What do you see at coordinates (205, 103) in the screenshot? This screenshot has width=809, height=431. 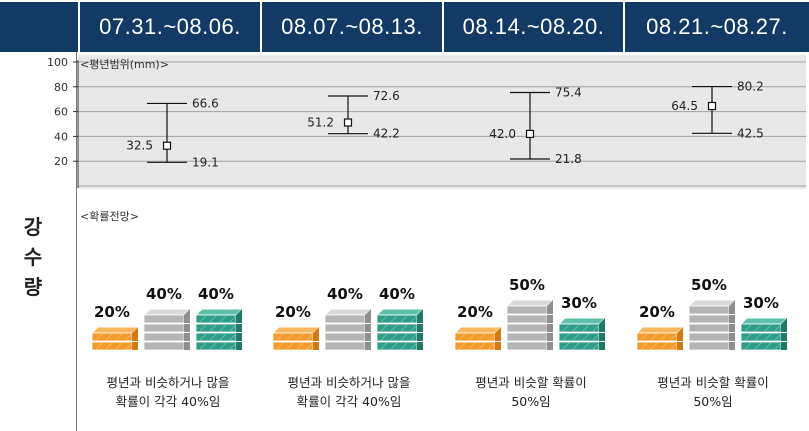 I see `range-high-label: 66.6` at bounding box center [205, 103].